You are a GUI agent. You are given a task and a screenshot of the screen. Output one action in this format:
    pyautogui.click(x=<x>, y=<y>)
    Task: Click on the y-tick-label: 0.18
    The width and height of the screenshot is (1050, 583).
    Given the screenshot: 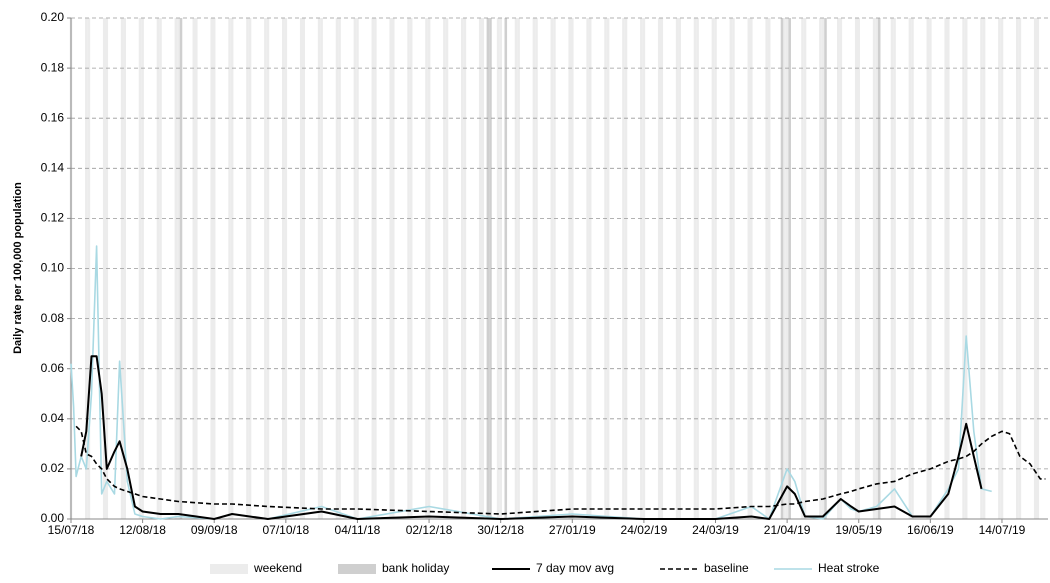 What is the action you would take?
    pyautogui.click(x=53, y=67)
    